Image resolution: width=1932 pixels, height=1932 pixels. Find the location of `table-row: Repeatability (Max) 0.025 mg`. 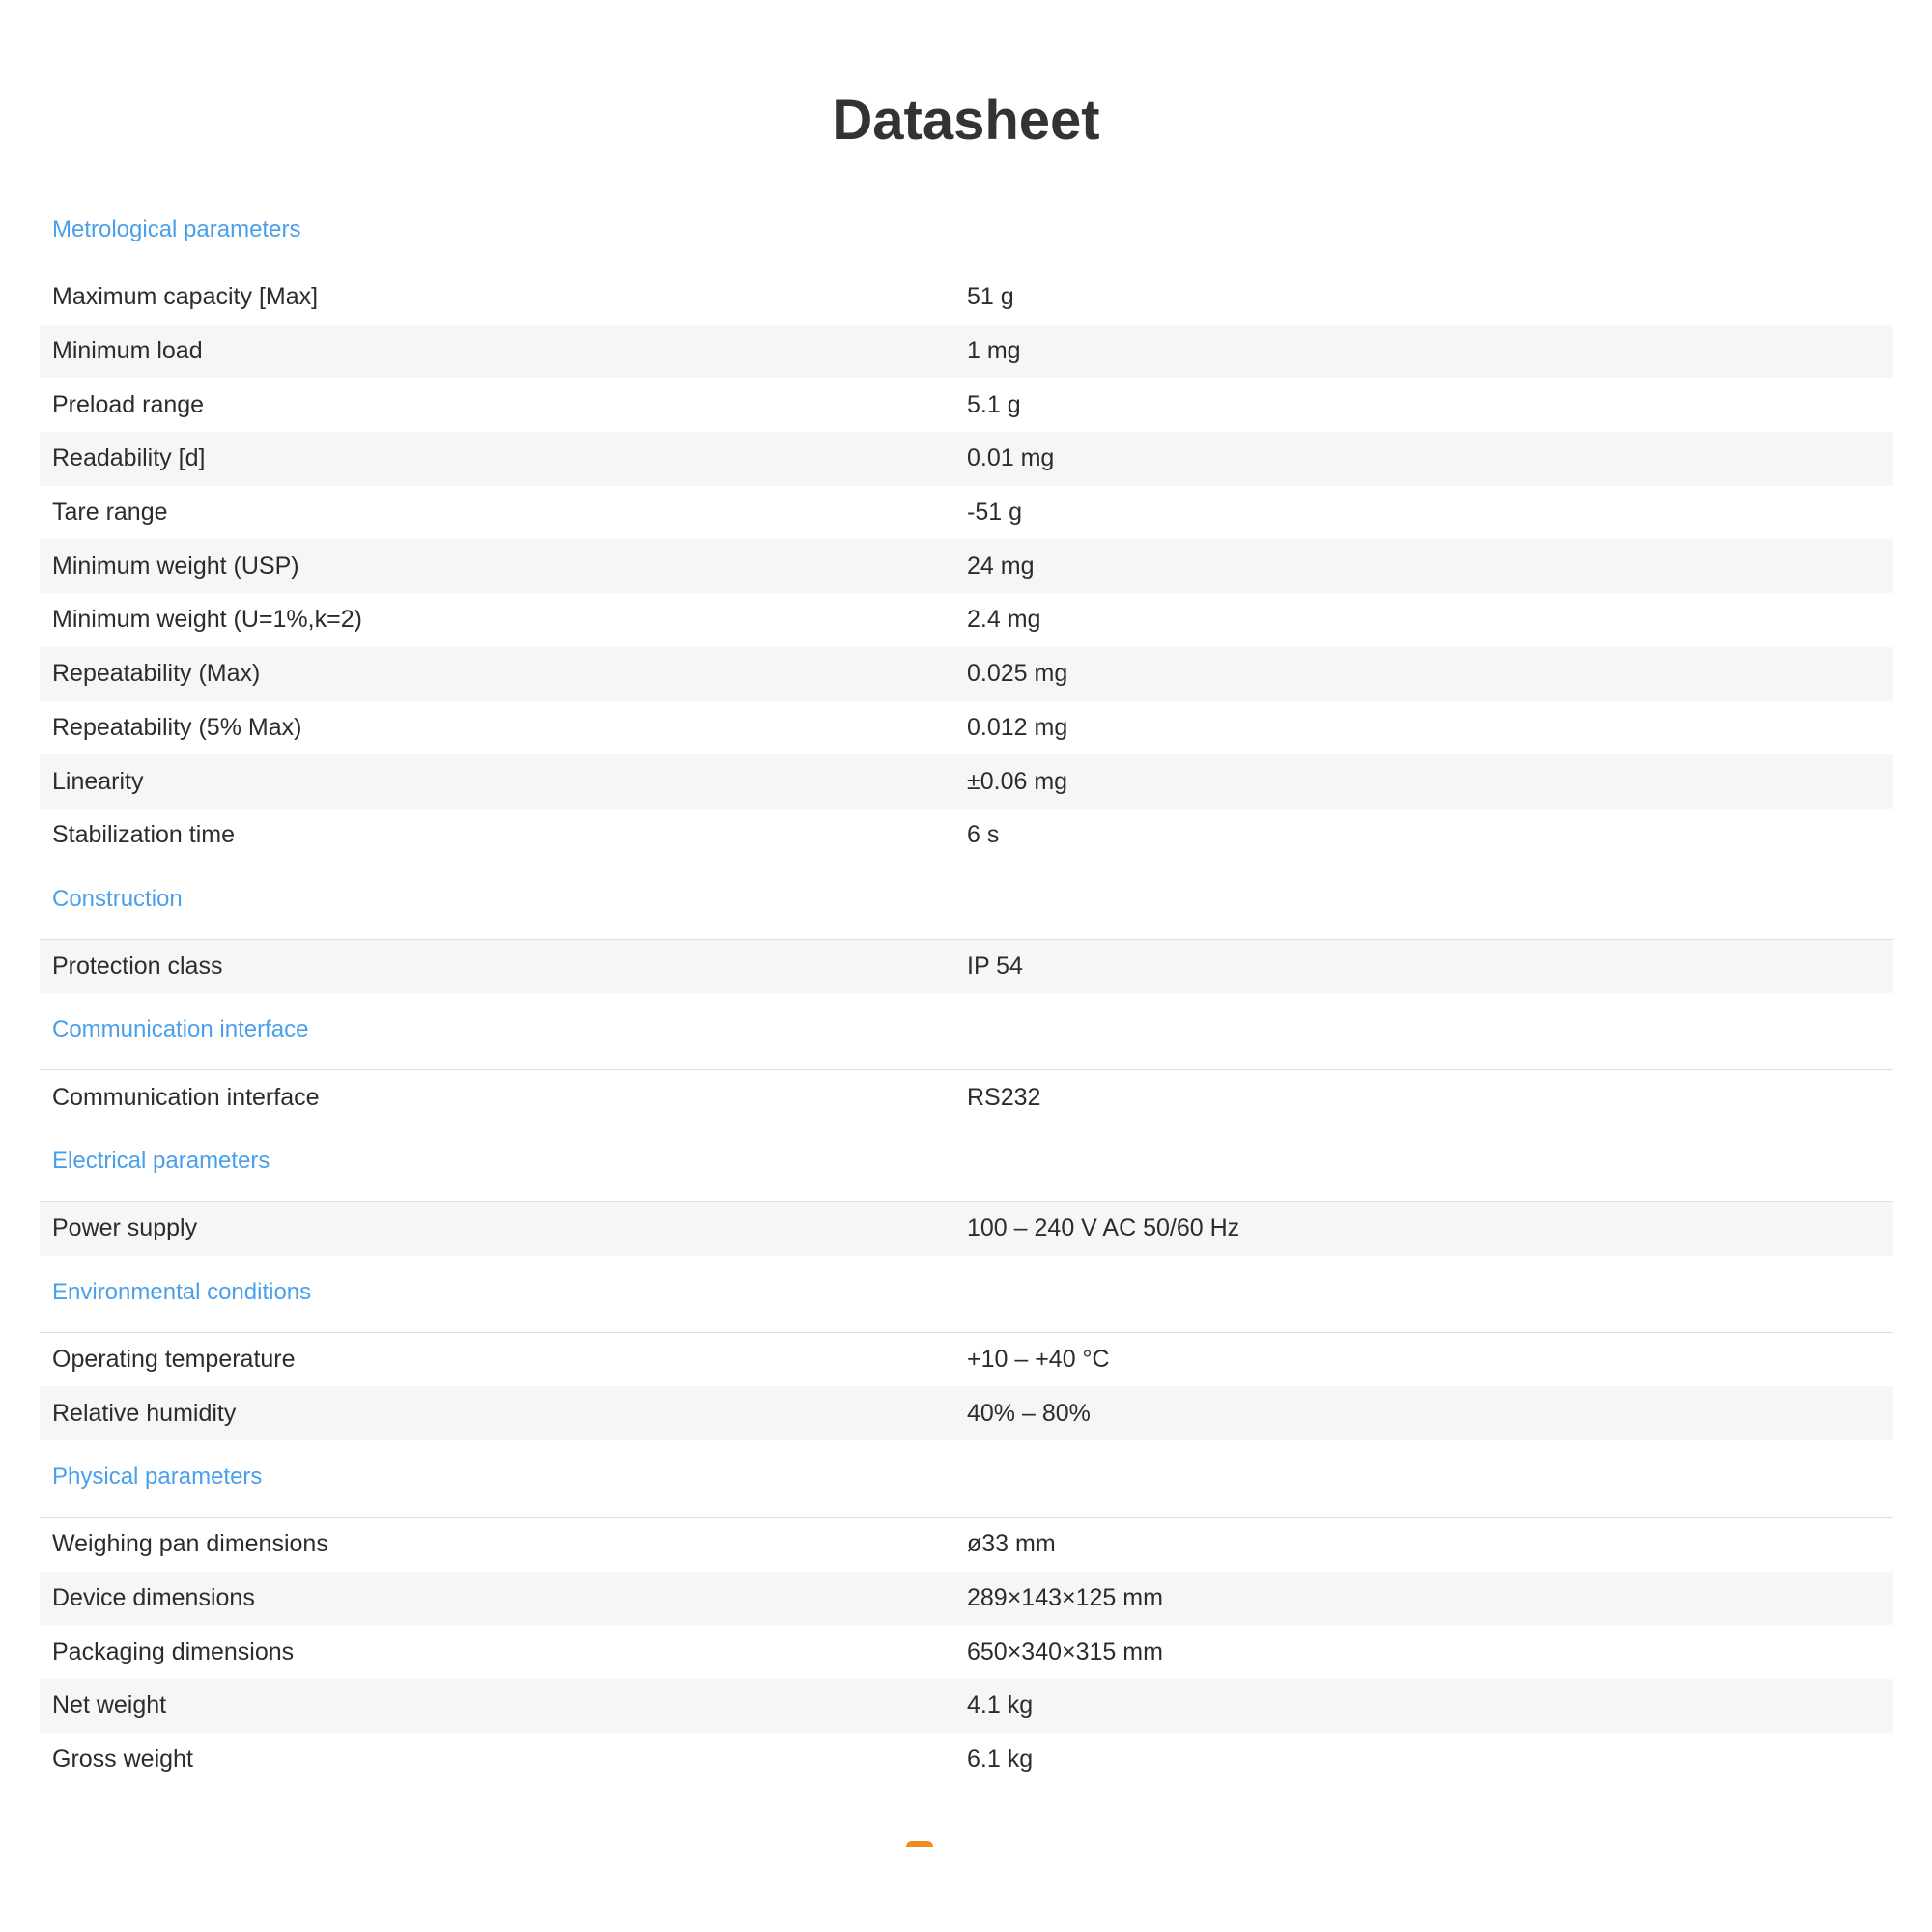

table-row: Repeatability (Max) 0.025 mg is located at coordinates (966, 673).